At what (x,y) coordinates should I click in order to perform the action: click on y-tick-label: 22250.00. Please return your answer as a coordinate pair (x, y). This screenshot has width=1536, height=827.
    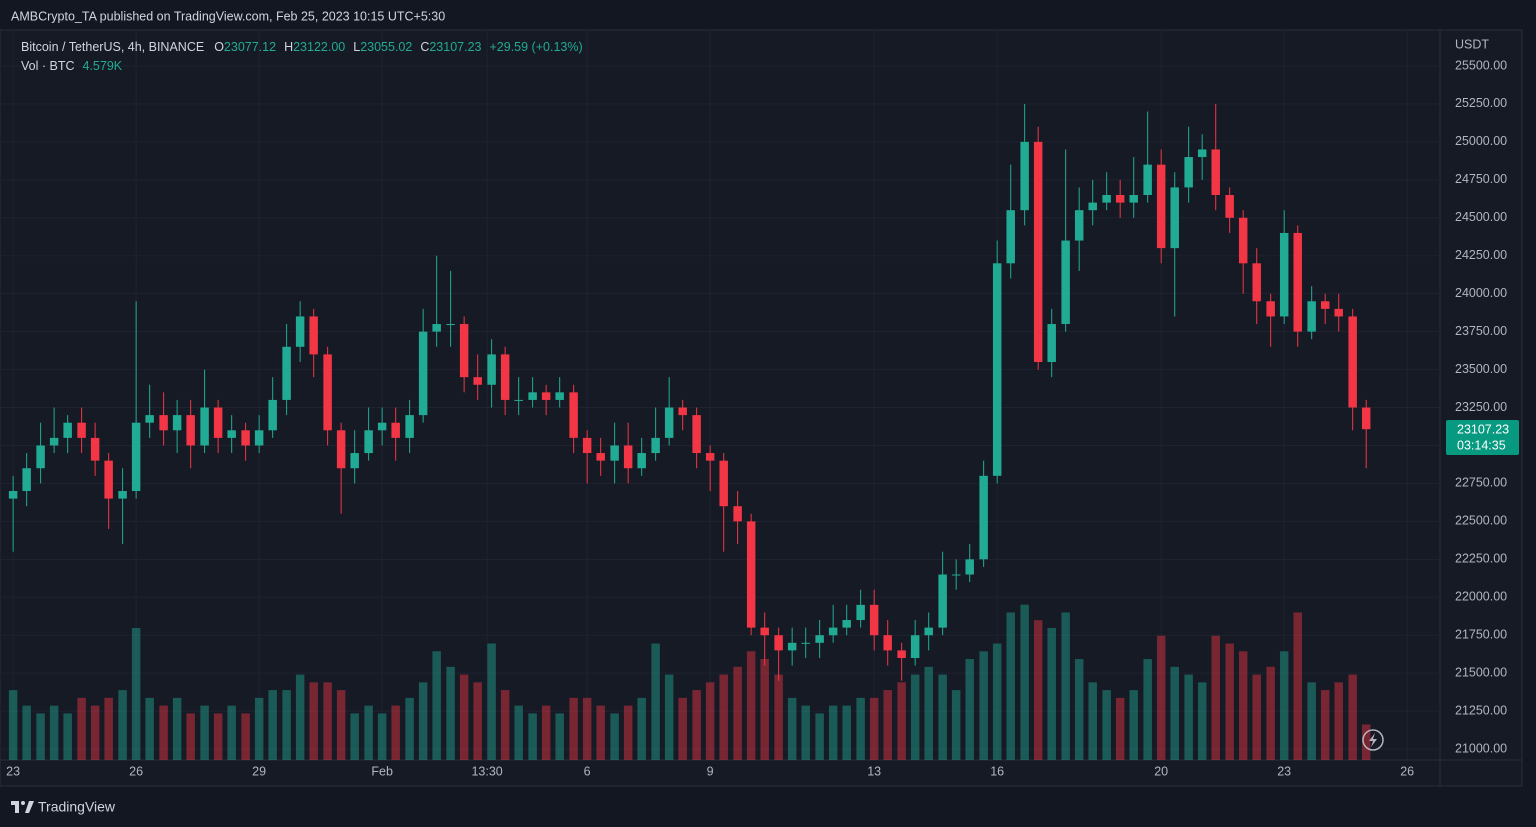
    Looking at the image, I should click on (1481, 559).